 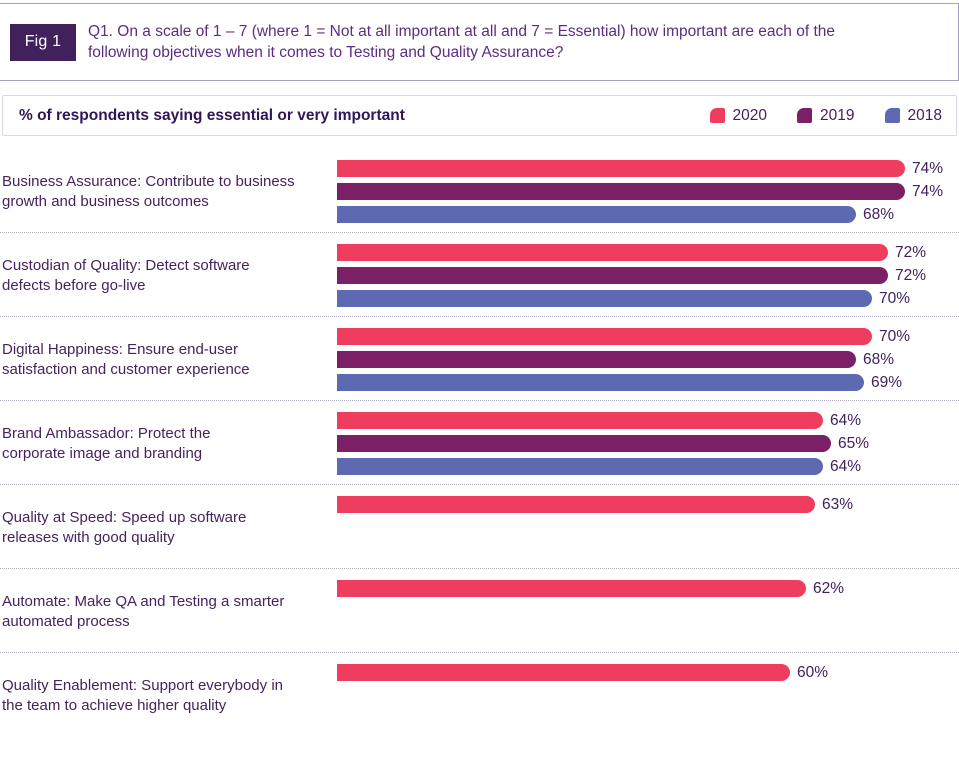 I want to click on group-label-line: satisfaction and customer experience, so click(x=126, y=369).